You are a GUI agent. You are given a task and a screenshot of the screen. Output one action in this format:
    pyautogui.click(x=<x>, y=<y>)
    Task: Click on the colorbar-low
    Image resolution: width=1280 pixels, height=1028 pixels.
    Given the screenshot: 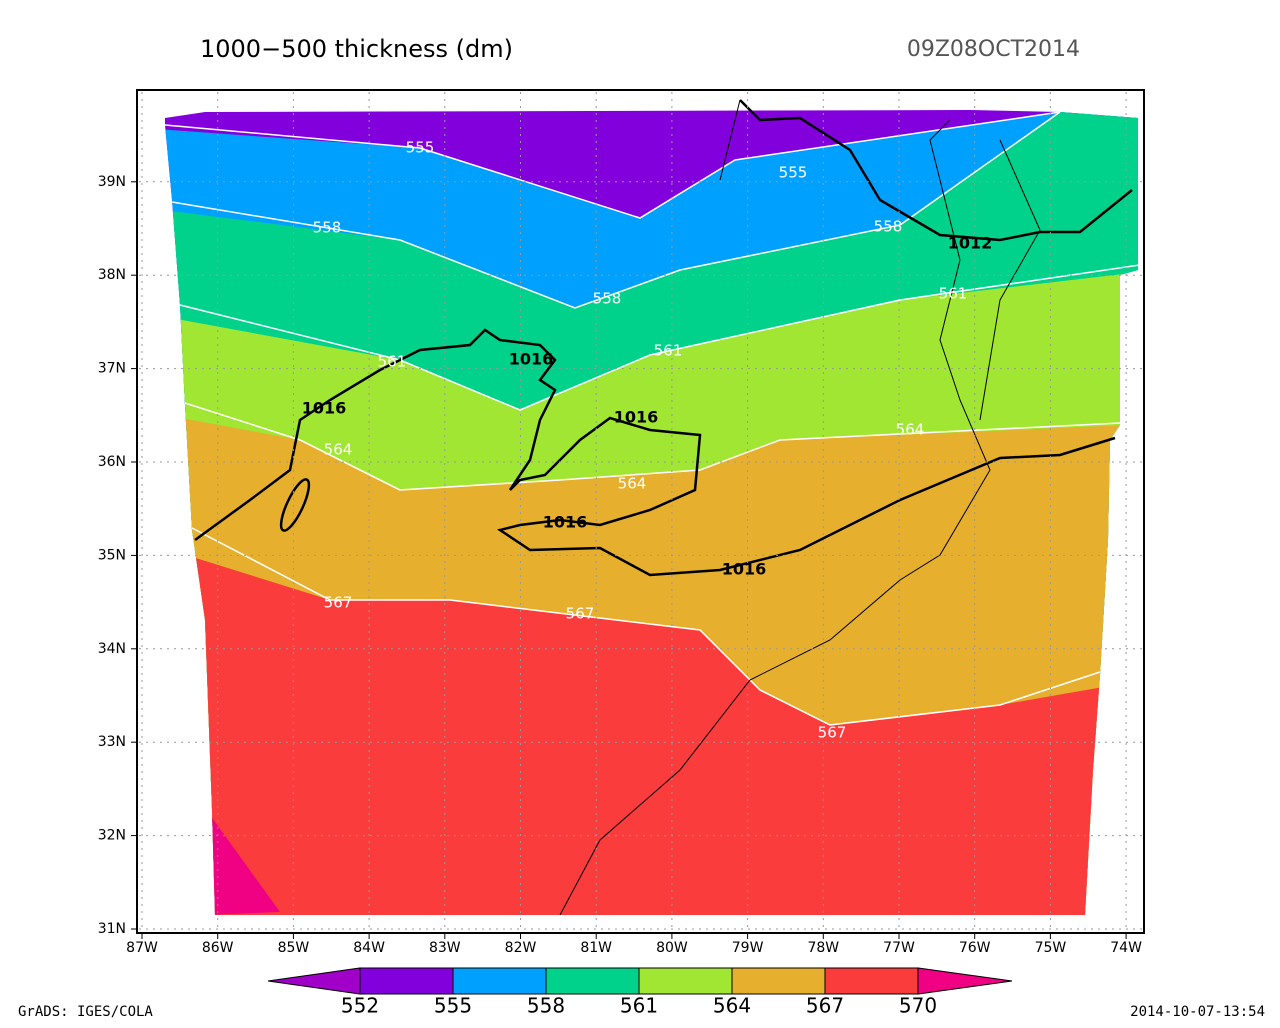 What is the action you would take?
    pyautogui.click(x=314, y=981)
    